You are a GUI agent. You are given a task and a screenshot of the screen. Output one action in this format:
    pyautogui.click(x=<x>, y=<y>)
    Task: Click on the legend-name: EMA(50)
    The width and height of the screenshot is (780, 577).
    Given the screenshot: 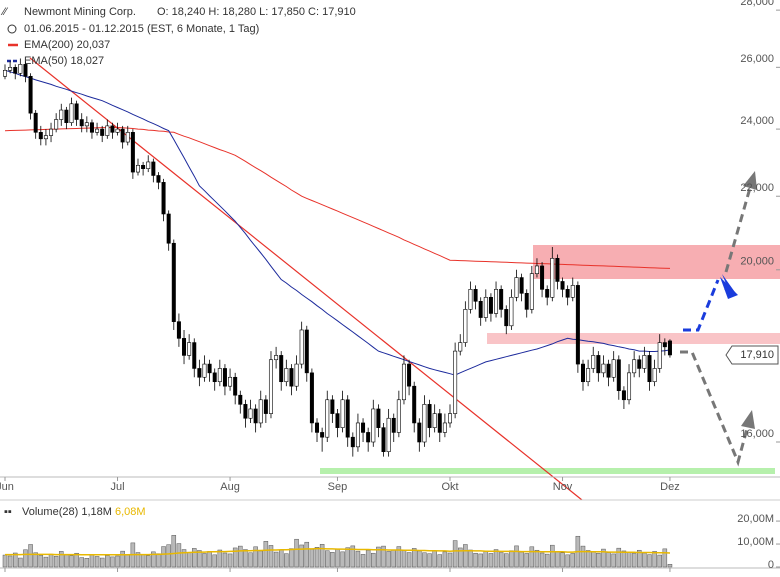 What is the action you would take?
    pyautogui.click(x=45, y=61)
    